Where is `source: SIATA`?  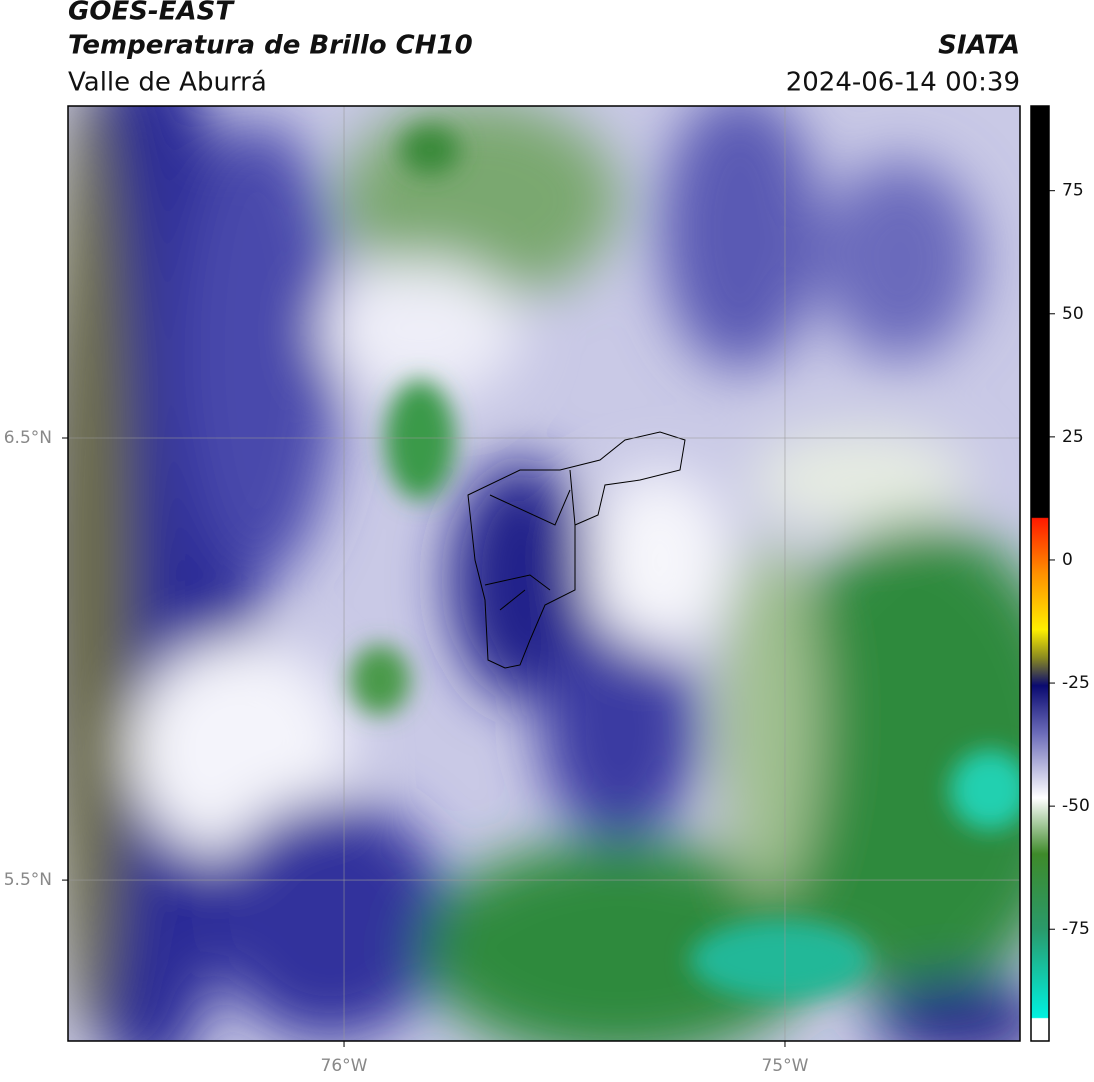 source: SIATA is located at coordinates (979, 46).